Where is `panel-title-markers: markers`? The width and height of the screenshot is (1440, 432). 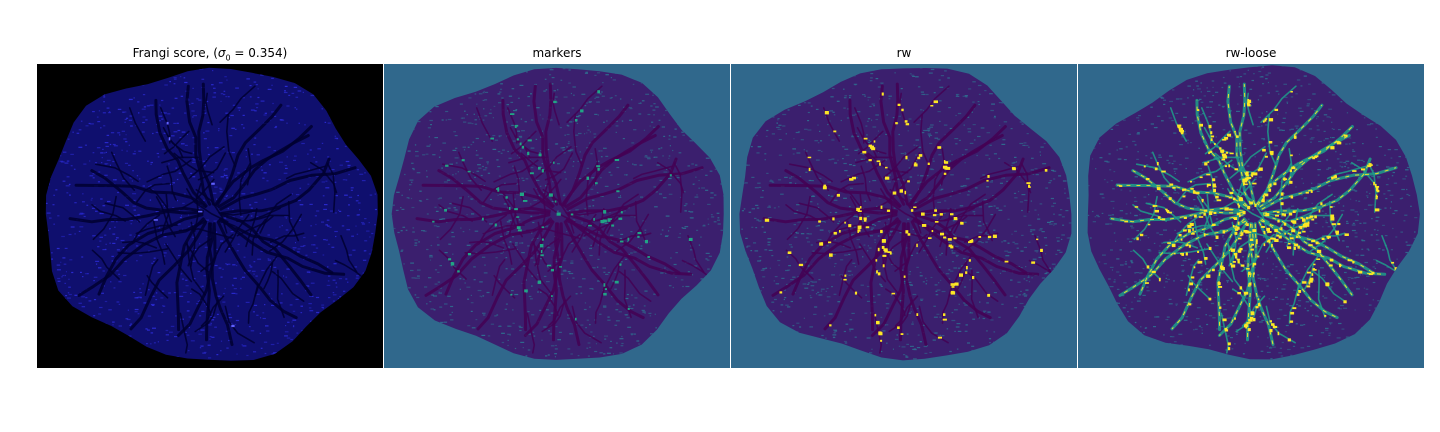 panel-title-markers: markers is located at coordinates (557, 53).